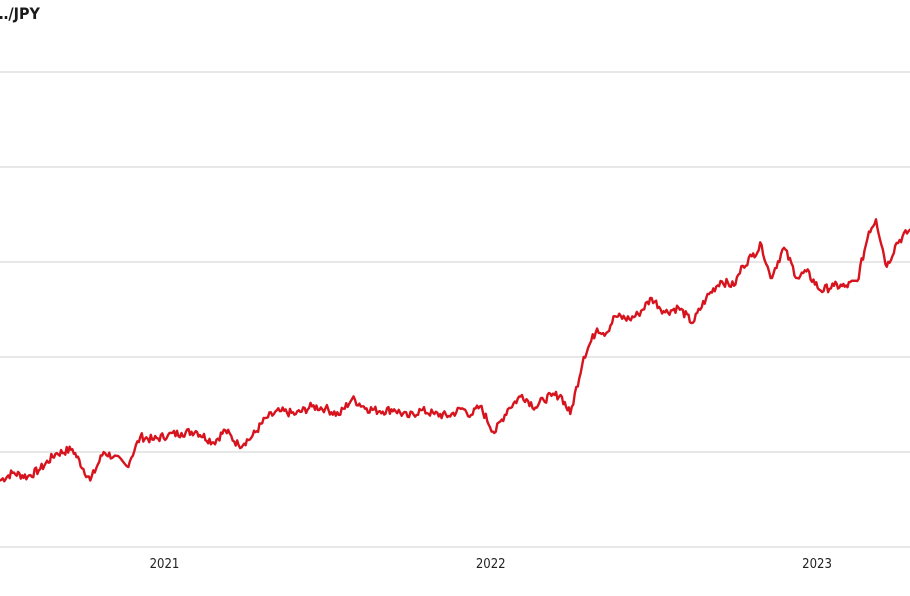  Describe the element at coordinates (817, 564) in the screenshot. I see `x-tick-label: 2023` at that location.